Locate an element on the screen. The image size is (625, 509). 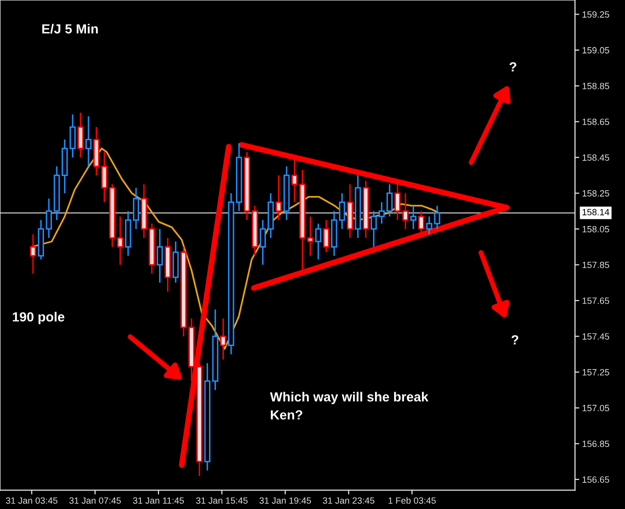
y-tick-label: 157.85 is located at coordinates (596, 265).